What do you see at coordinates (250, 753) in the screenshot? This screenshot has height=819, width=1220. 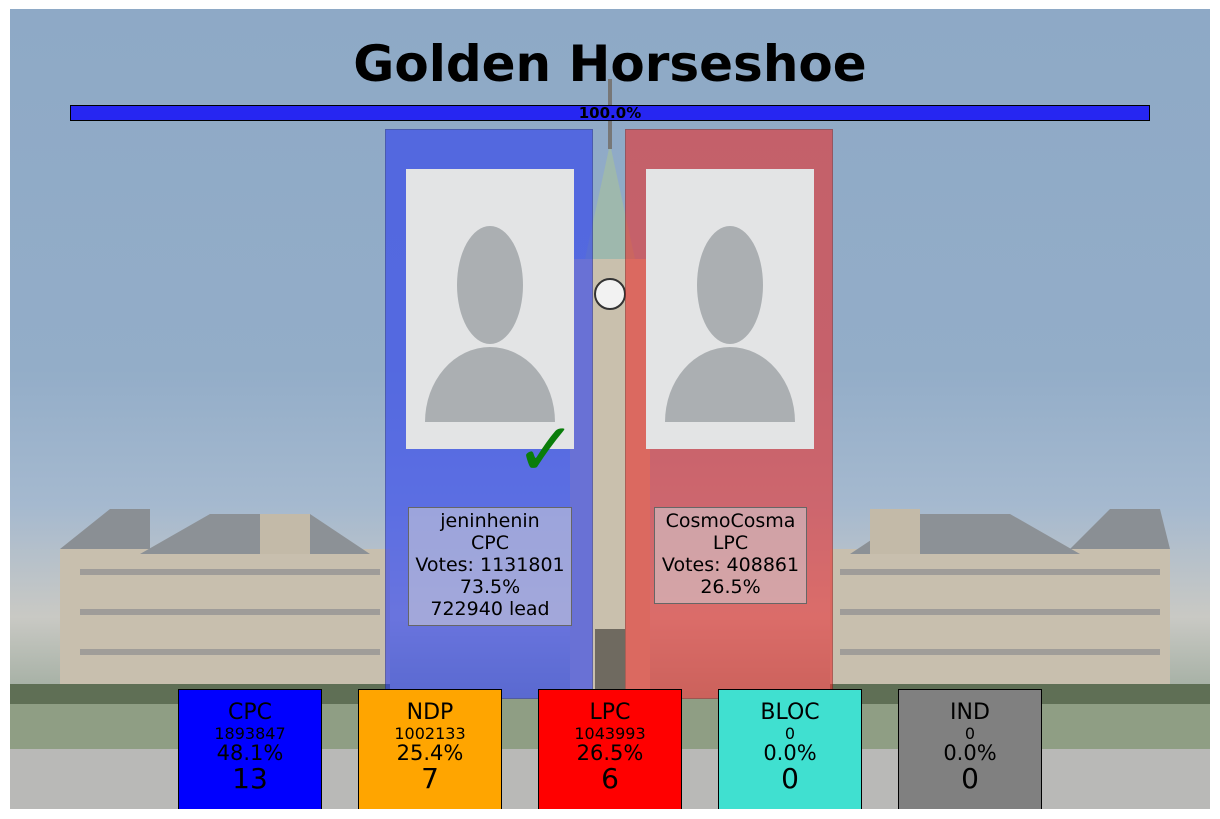 I see `party-percent: 48.1%` at bounding box center [250, 753].